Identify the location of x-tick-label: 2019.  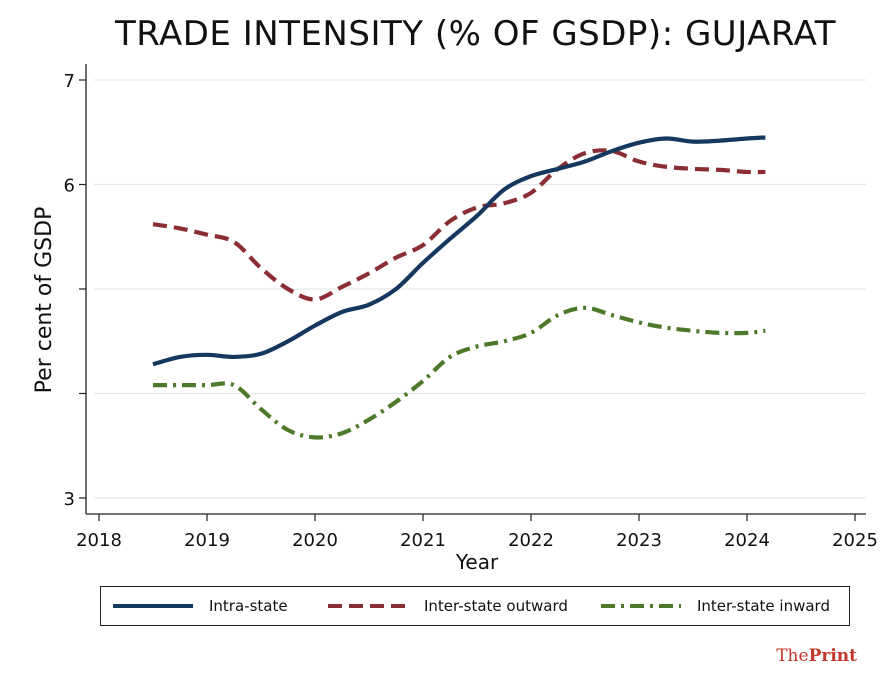
(207, 540).